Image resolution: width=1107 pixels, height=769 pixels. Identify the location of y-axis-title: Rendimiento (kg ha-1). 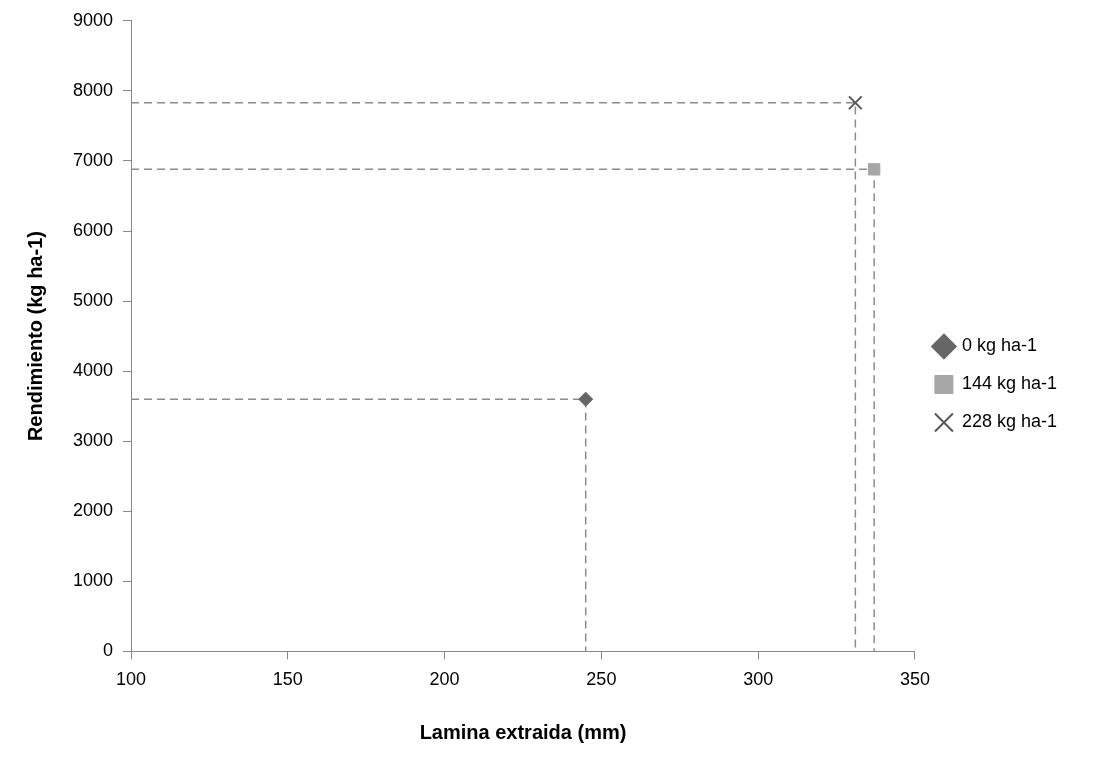
(34, 336).